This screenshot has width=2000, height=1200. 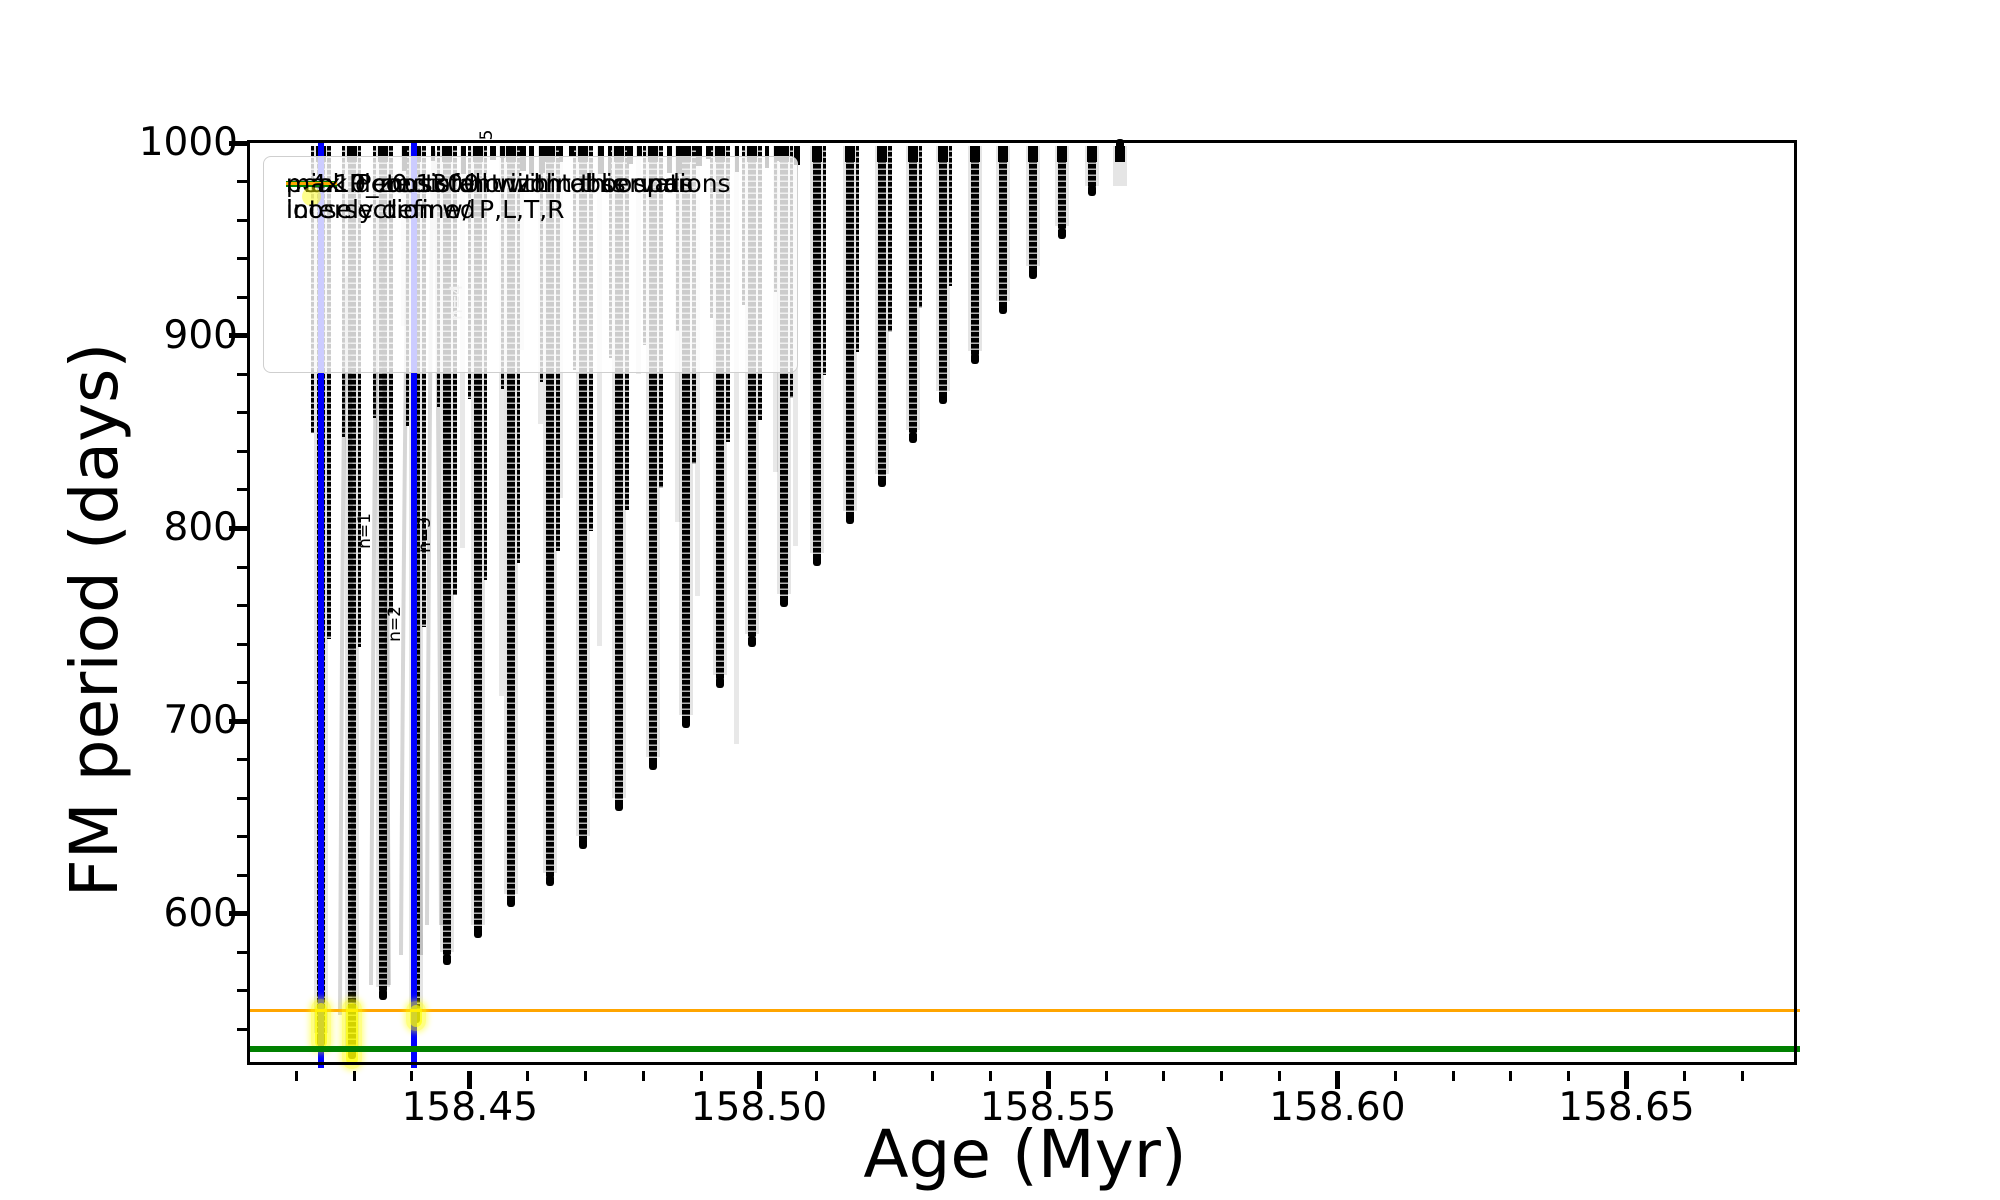 I want to click on legend-line-icon, so click(x=311, y=183).